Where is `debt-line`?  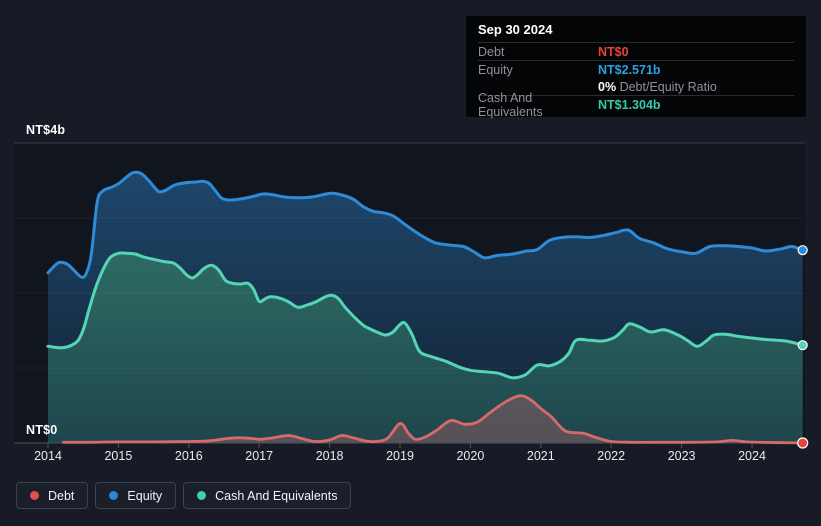 debt-line is located at coordinates (433, 419).